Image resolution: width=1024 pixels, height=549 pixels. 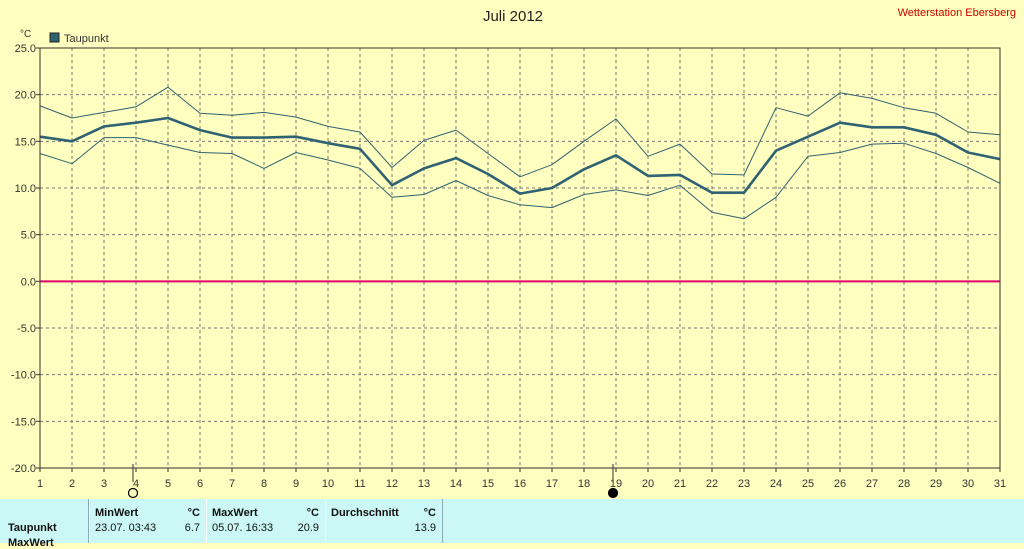 I want to click on min-unit: °C, so click(x=193, y=513).